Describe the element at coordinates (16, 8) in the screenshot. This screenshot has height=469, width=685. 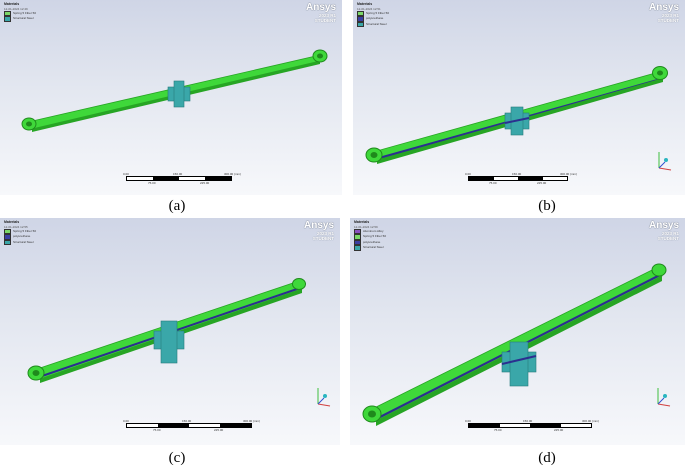
I see `legend-date: 12-01-2024 12:49` at that location.